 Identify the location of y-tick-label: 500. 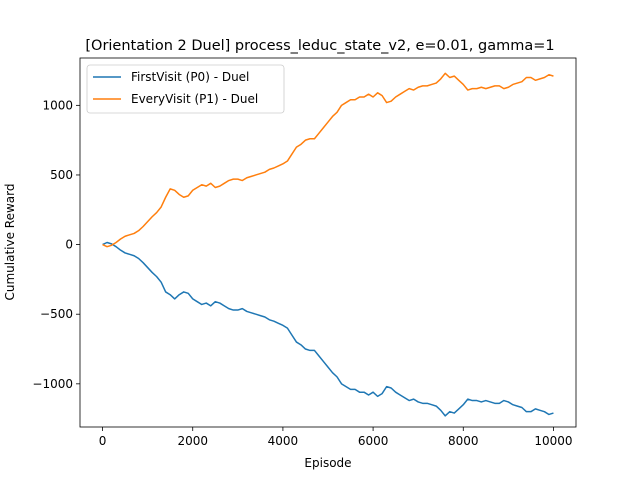
(61, 175).